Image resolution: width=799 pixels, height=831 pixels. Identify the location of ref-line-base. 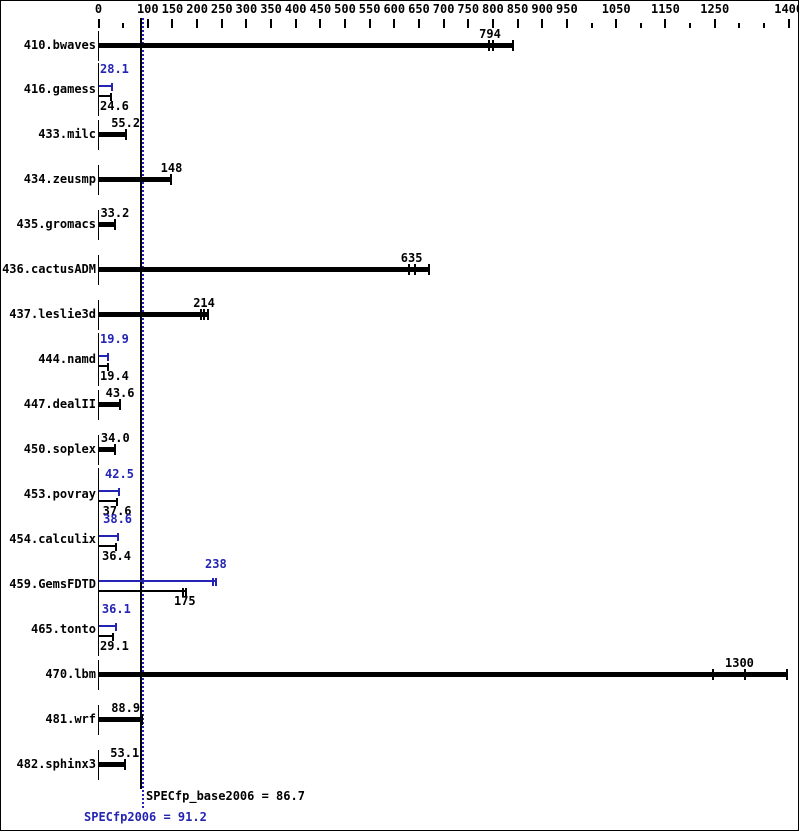
(141, 403).